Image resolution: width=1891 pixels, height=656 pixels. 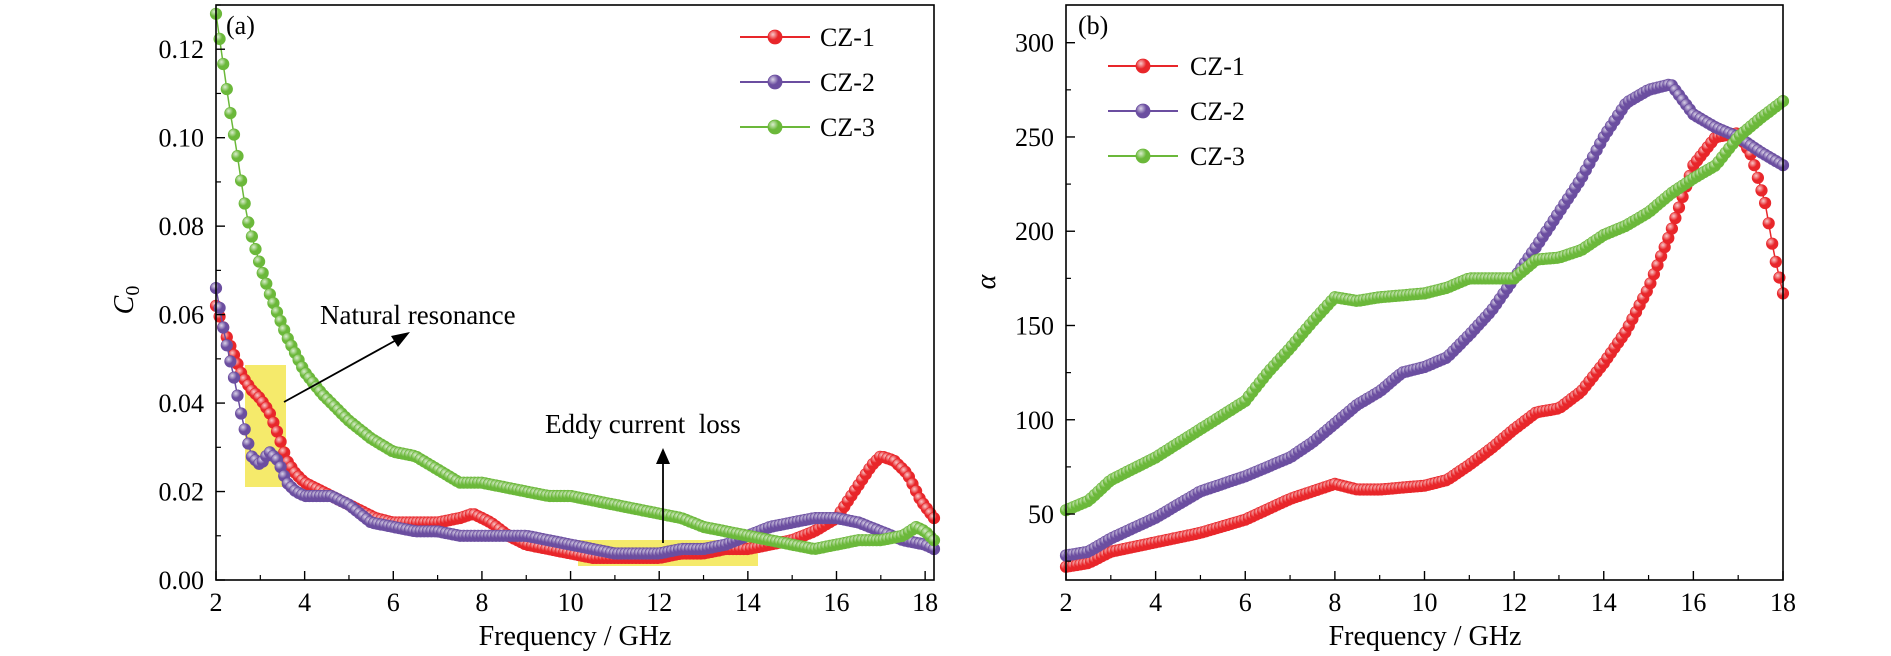 What do you see at coordinates (663, 456) in the screenshot?
I see `eddy-current-arrowhead` at bounding box center [663, 456].